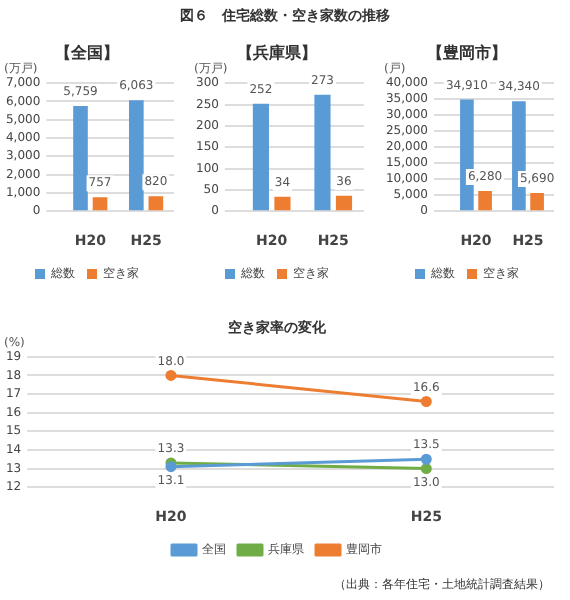 This screenshot has height=600, width=570. Describe the element at coordinates (277, 51) in the screenshot. I see `chart-title: 【兵庫県】` at that location.